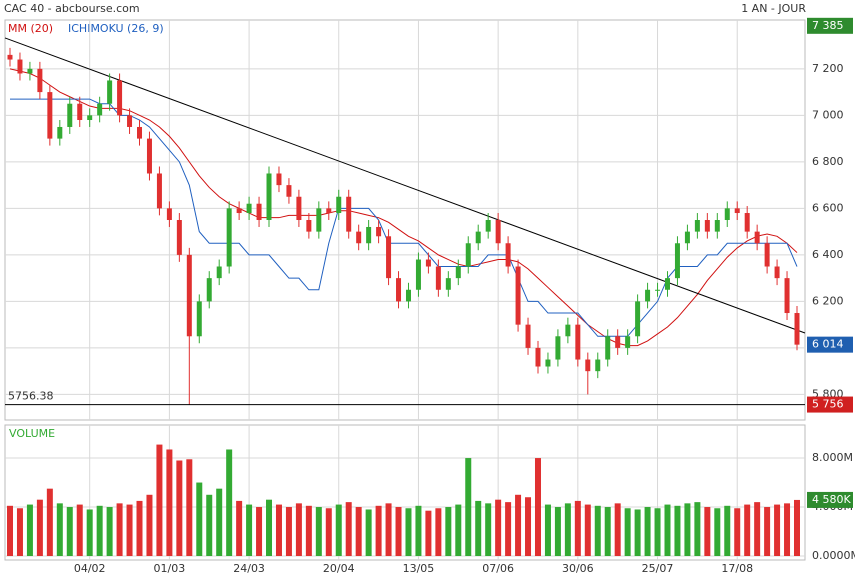  Describe the element at coordinates (419, 568) in the screenshot. I see `x-tick-label: 13/05` at that location.